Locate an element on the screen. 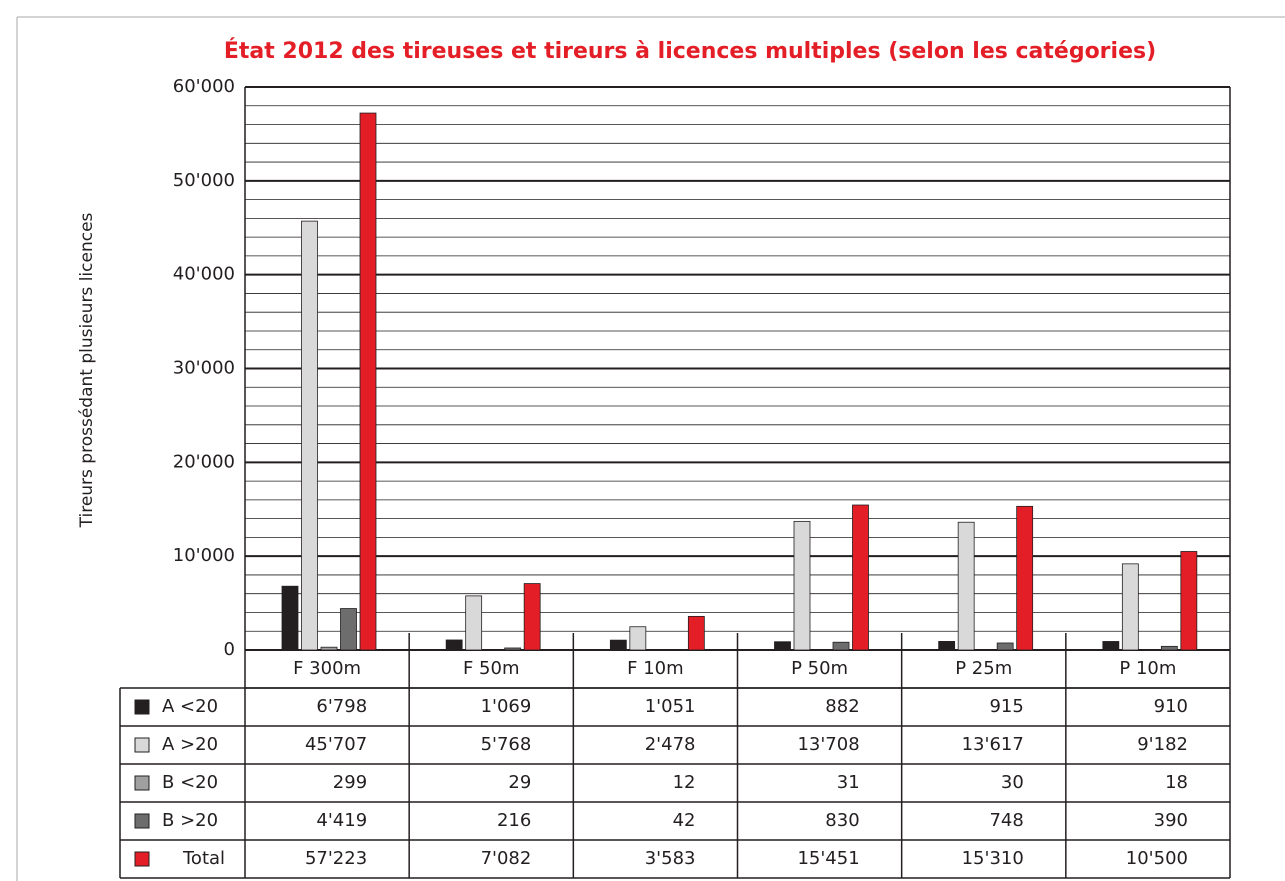 The width and height of the screenshot is (1285, 881). y-axis-label: Tireurs prossédant plusieurs licences is located at coordinates (87, 370).